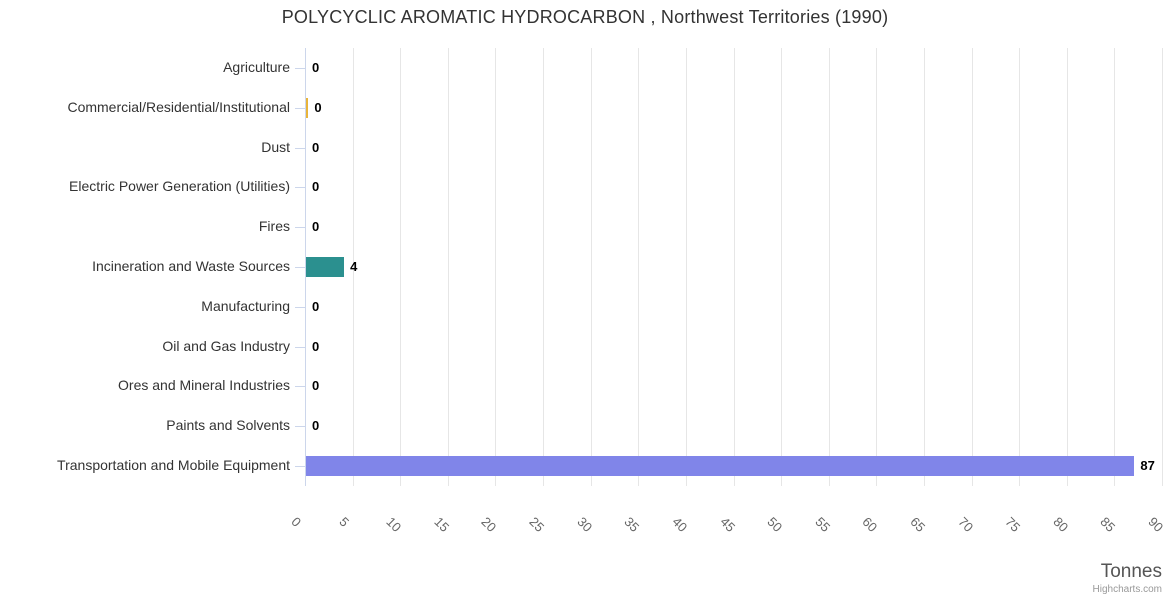 The width and height of the screenshot is (1170, 600). I want to click on category-tick-oil-and-gas-industry, so click(300, 347).